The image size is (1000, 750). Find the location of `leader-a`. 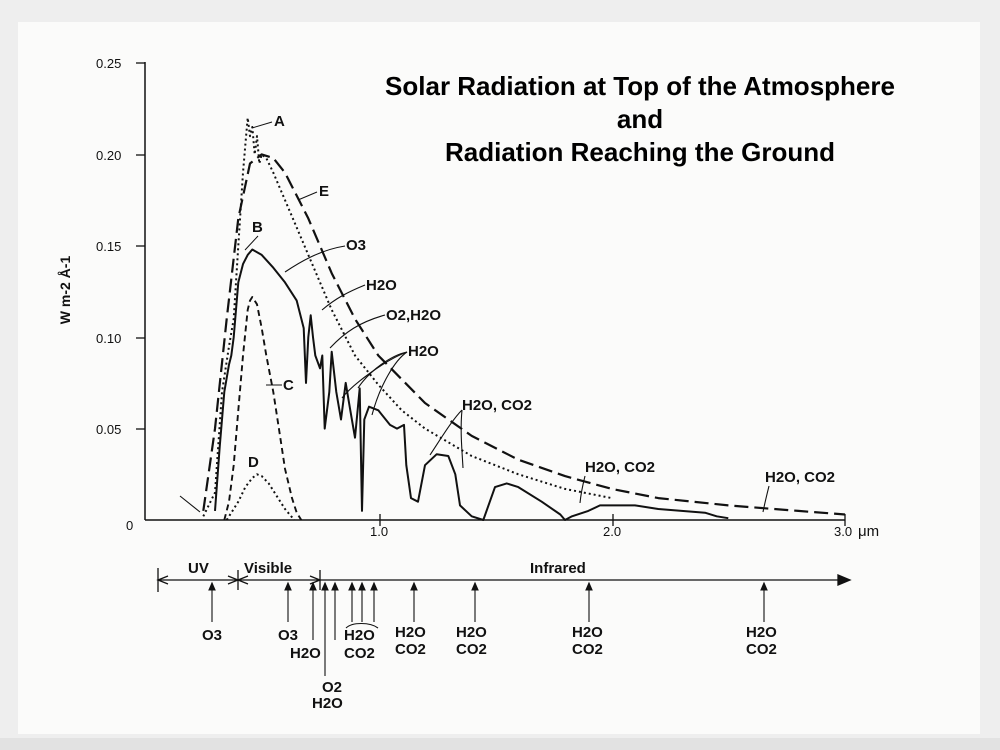

leader-a is located at coordinates (262, 125).